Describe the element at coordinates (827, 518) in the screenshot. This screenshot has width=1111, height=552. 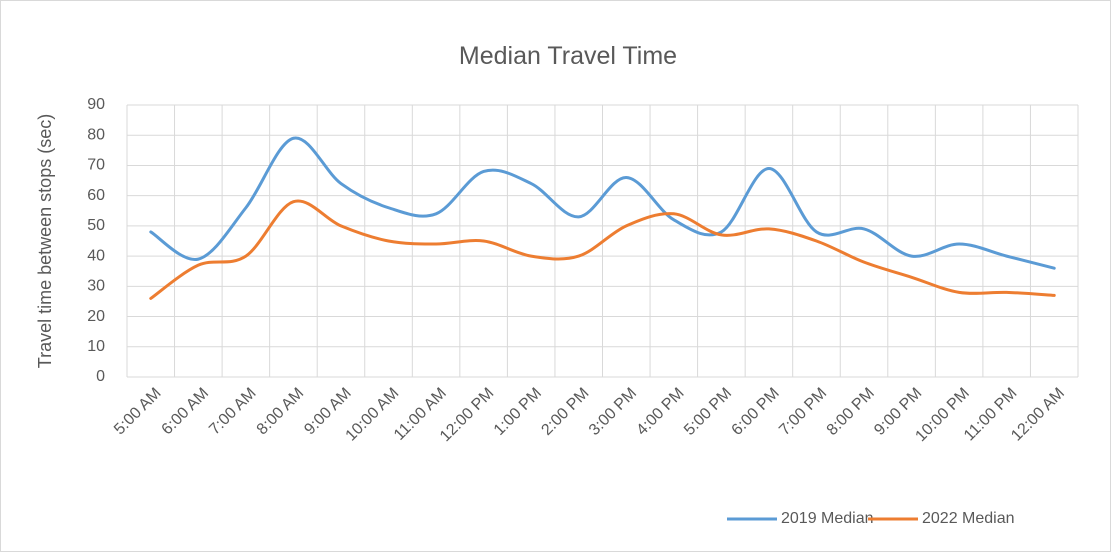
I see `legend-label: 2019 Median` at that location.